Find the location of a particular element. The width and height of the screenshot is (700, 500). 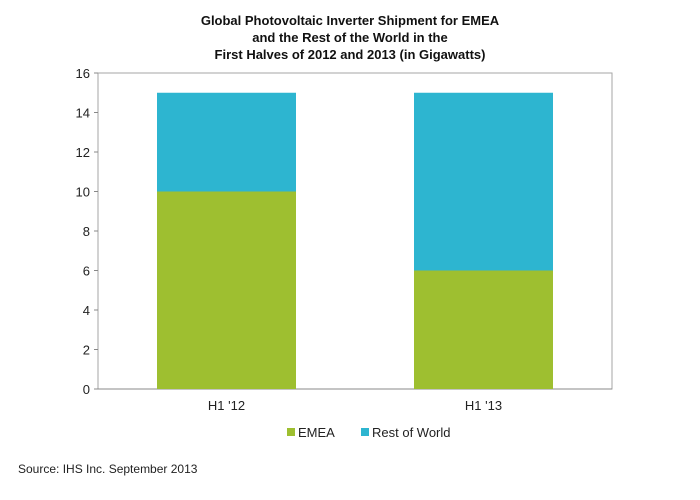

x-tick-label: H1 '12 is located at coordinates (226, 405).